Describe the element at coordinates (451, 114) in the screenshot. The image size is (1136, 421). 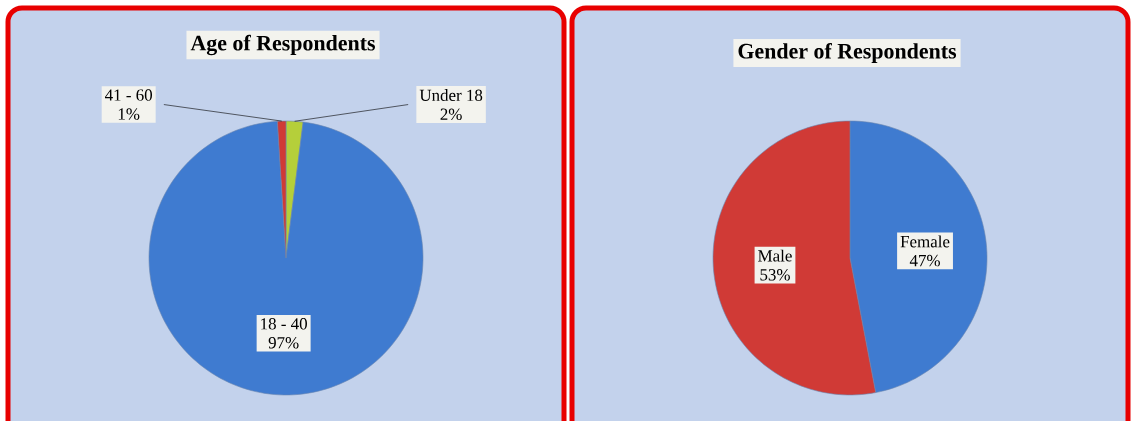
I see `data-label: 2%` at that location.